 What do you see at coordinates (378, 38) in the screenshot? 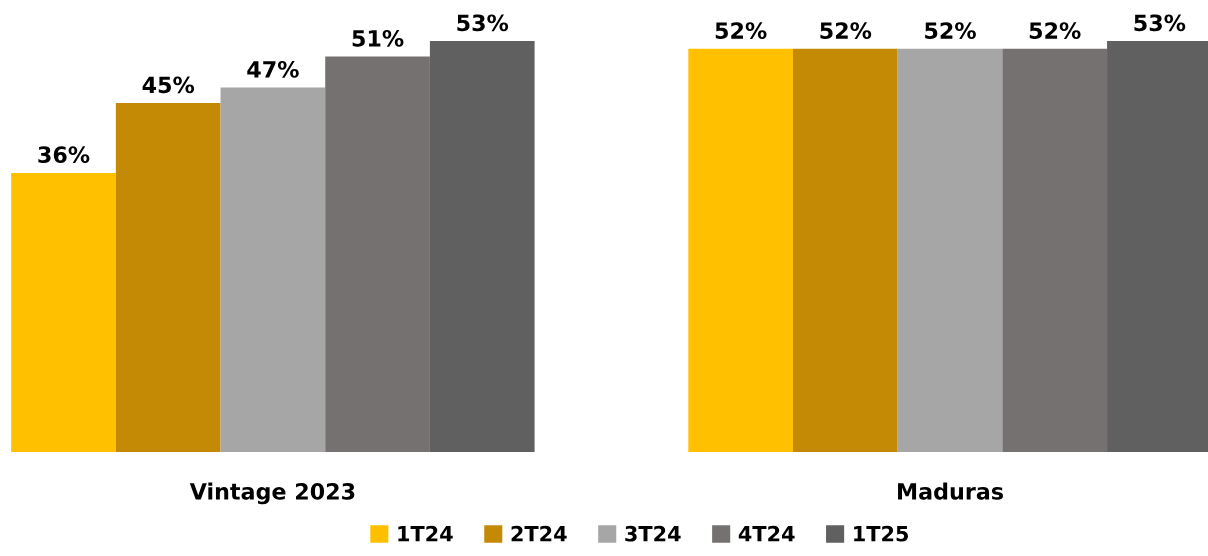
I see `data-label: 51%` at bounding box center [378, 38].